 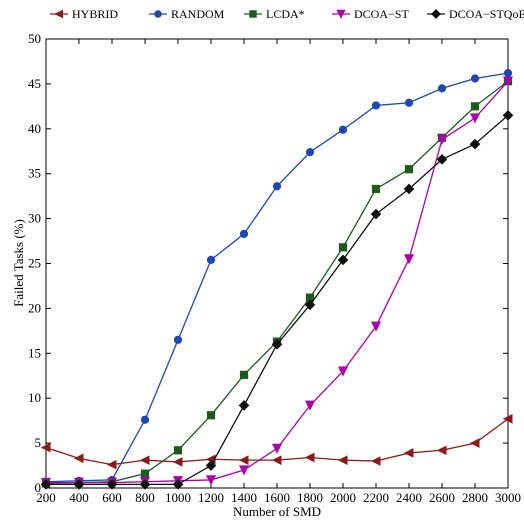 I want to click on y-tick-label: 0, so click(x=38, y=487).